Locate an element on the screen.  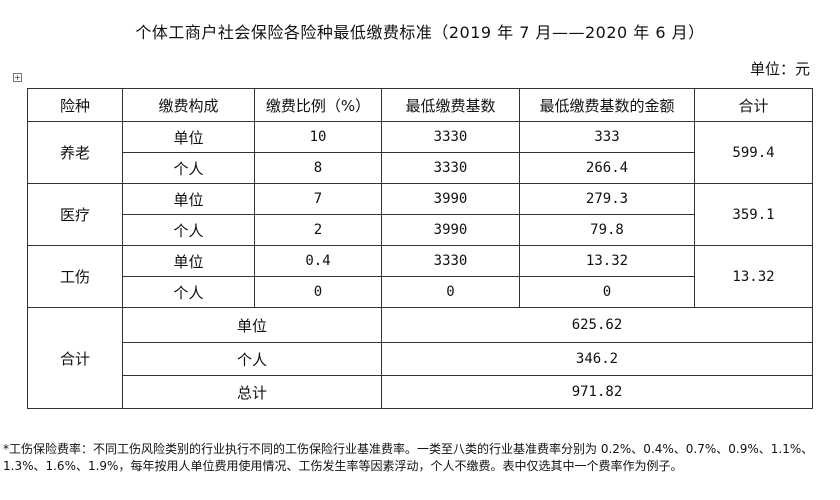
insurance-type-cell: 工伤 is located at coordinates (75, 276).